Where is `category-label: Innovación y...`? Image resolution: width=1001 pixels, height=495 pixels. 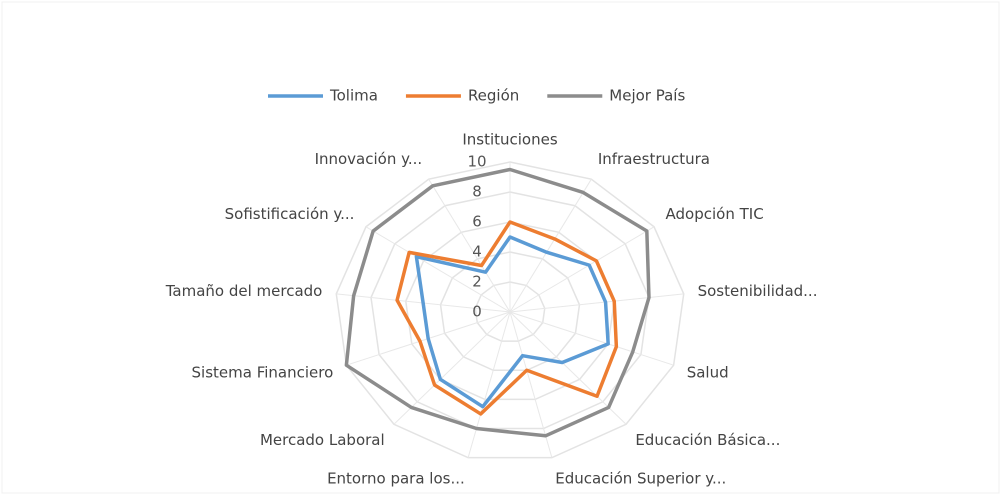 category-label: Innovación y... is located at coordinates (369, 159).